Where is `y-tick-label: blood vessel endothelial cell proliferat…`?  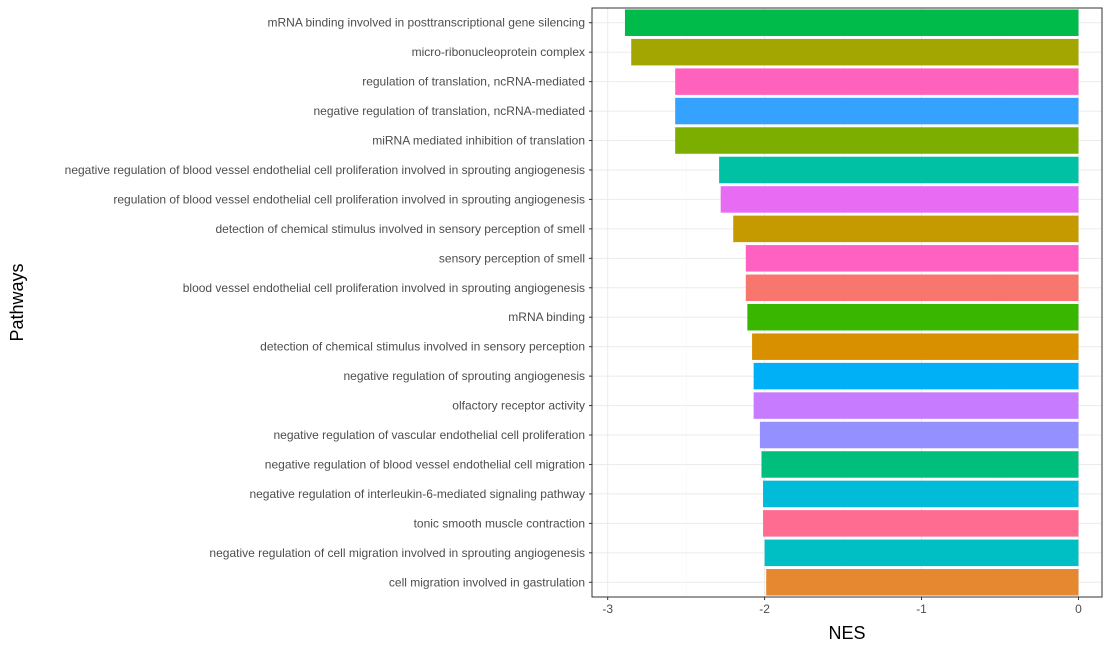
y-tick-label: blood vessel endothelial cell proliferat… is located at coordinates (384, 288).